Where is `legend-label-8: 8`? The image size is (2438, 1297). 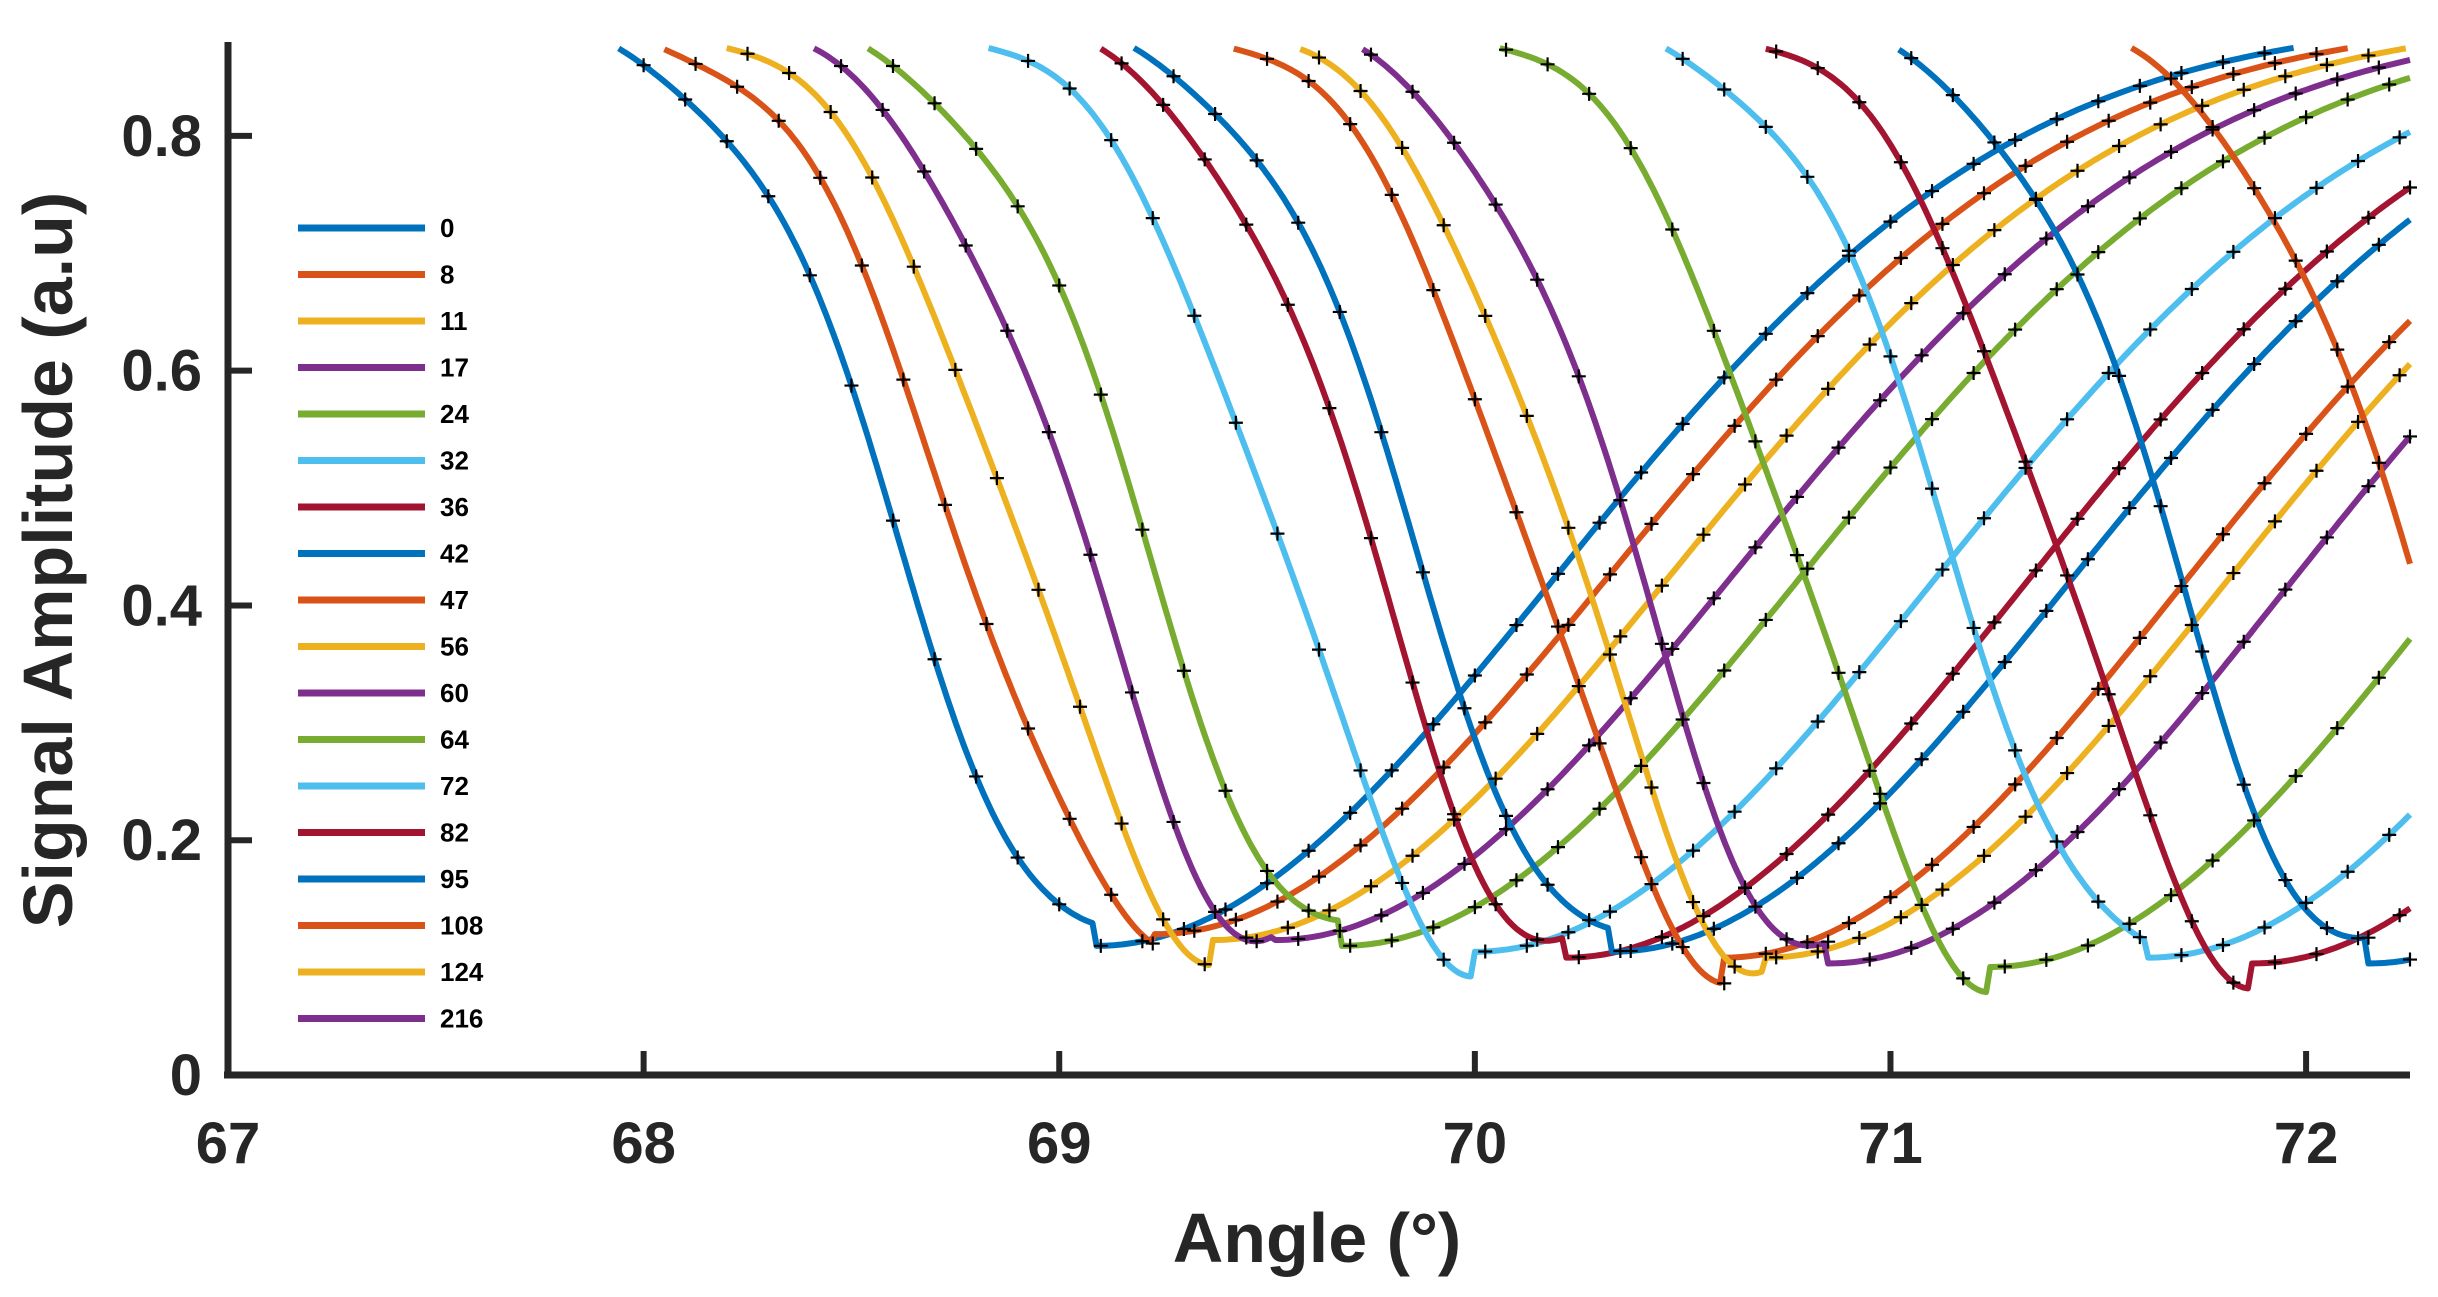
legend-label-8: 8 is located at coordinates (447, 275).